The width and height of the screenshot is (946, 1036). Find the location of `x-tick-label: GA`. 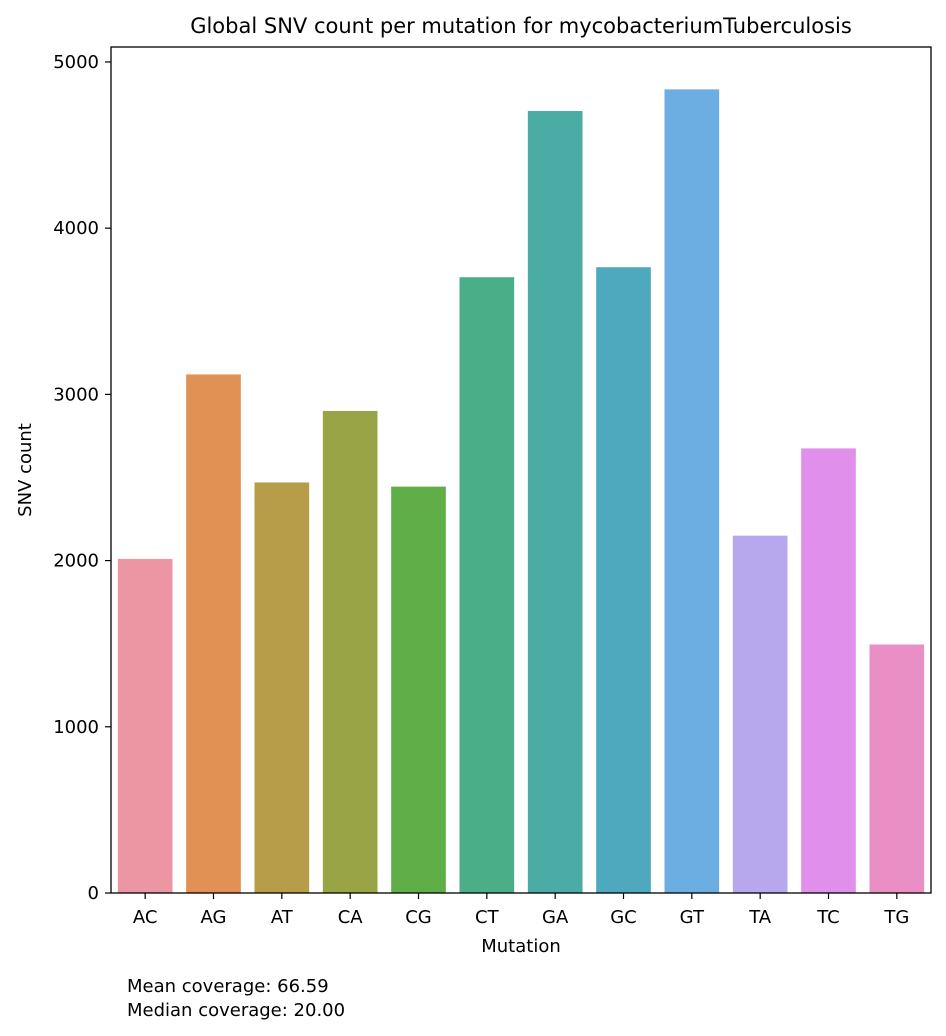

x-tick-label: GA is located at coordinates (555, 917).